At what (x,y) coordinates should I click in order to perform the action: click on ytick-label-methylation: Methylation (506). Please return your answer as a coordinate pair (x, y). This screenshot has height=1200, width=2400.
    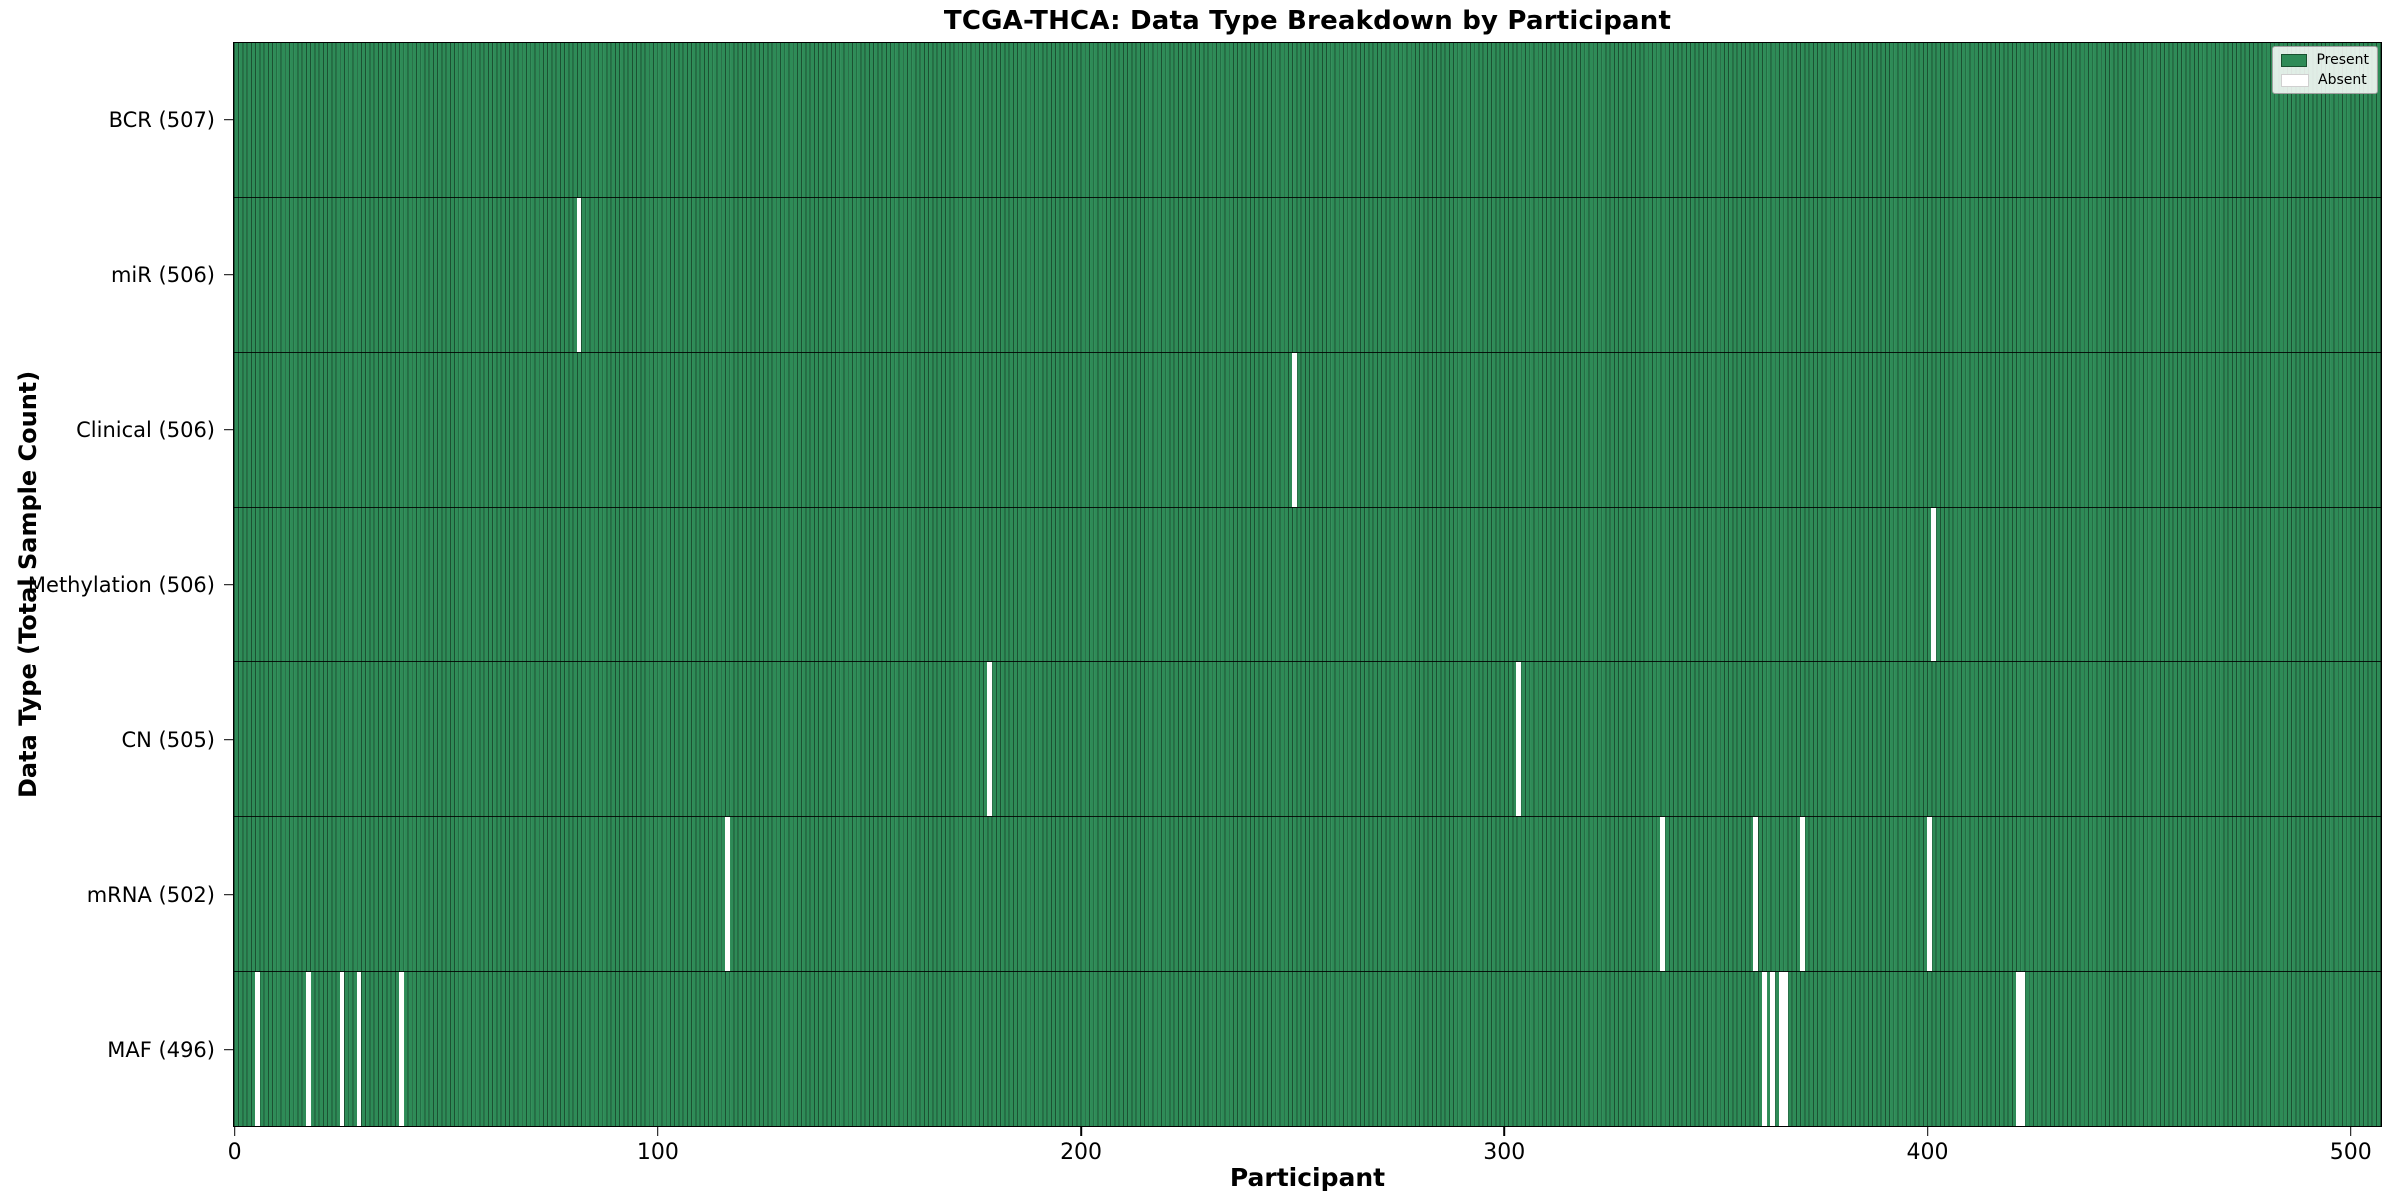
    Looking at the image, I should click on (121, 584).